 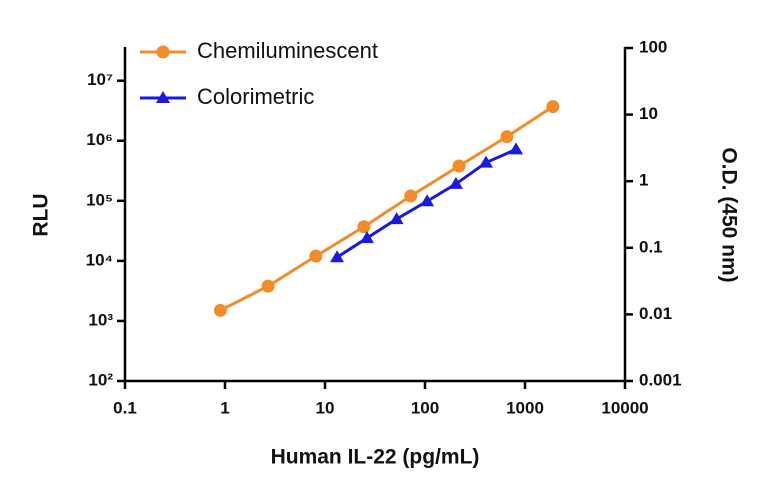 I want to click on y2-axis-title: O.D. (450 nm), so click(x=728, y=214).